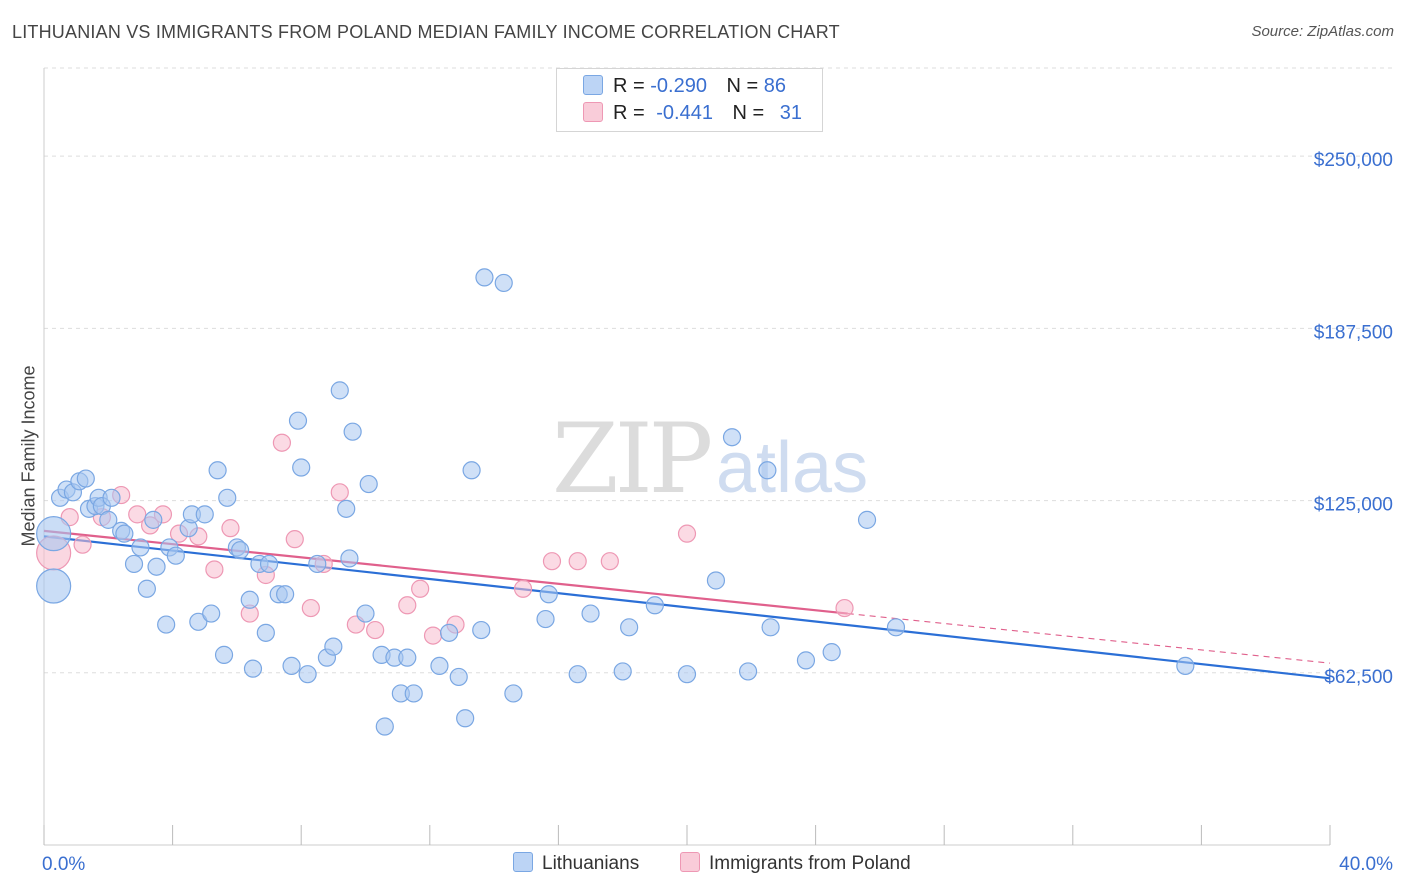  I want to click on bottom-legend-lithuanians: Lithuanians, so click(576, 863).